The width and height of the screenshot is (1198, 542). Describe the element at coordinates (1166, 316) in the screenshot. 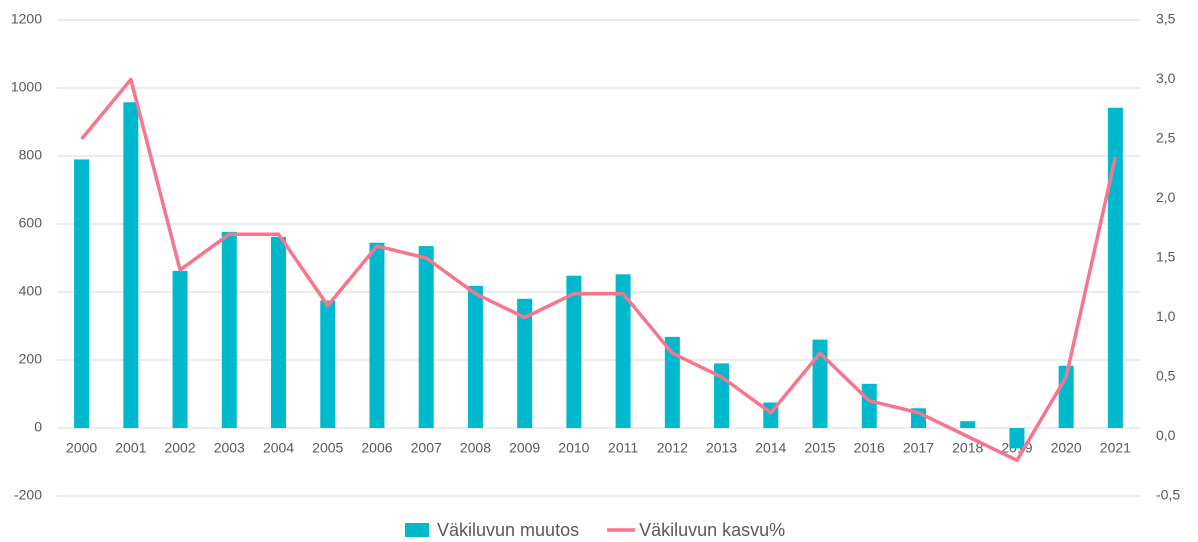

I see `y2-tick-label: 1,0` at that location.